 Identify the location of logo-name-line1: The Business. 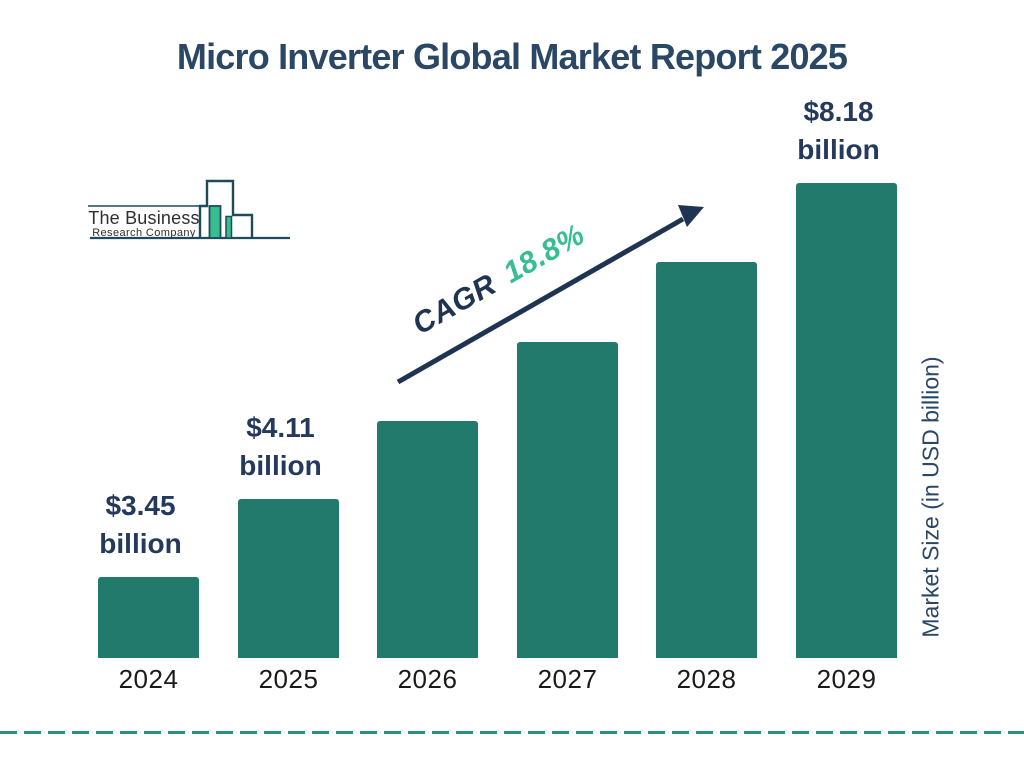
(144, 218).